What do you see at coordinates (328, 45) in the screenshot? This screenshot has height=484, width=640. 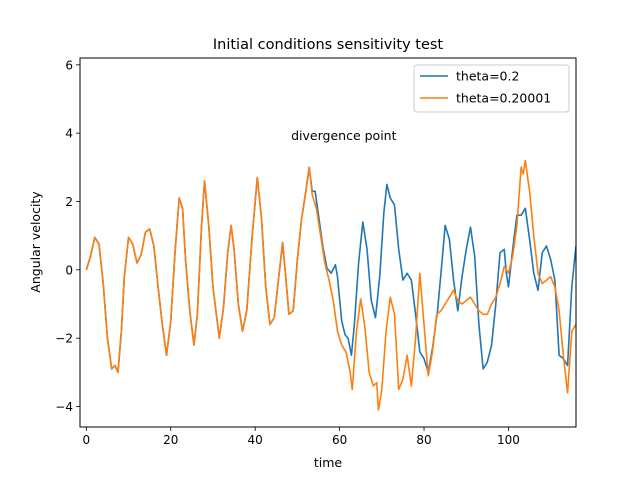 I see `chart-title: Initial conditions sensitivity test` at bounding box center [328, 45].